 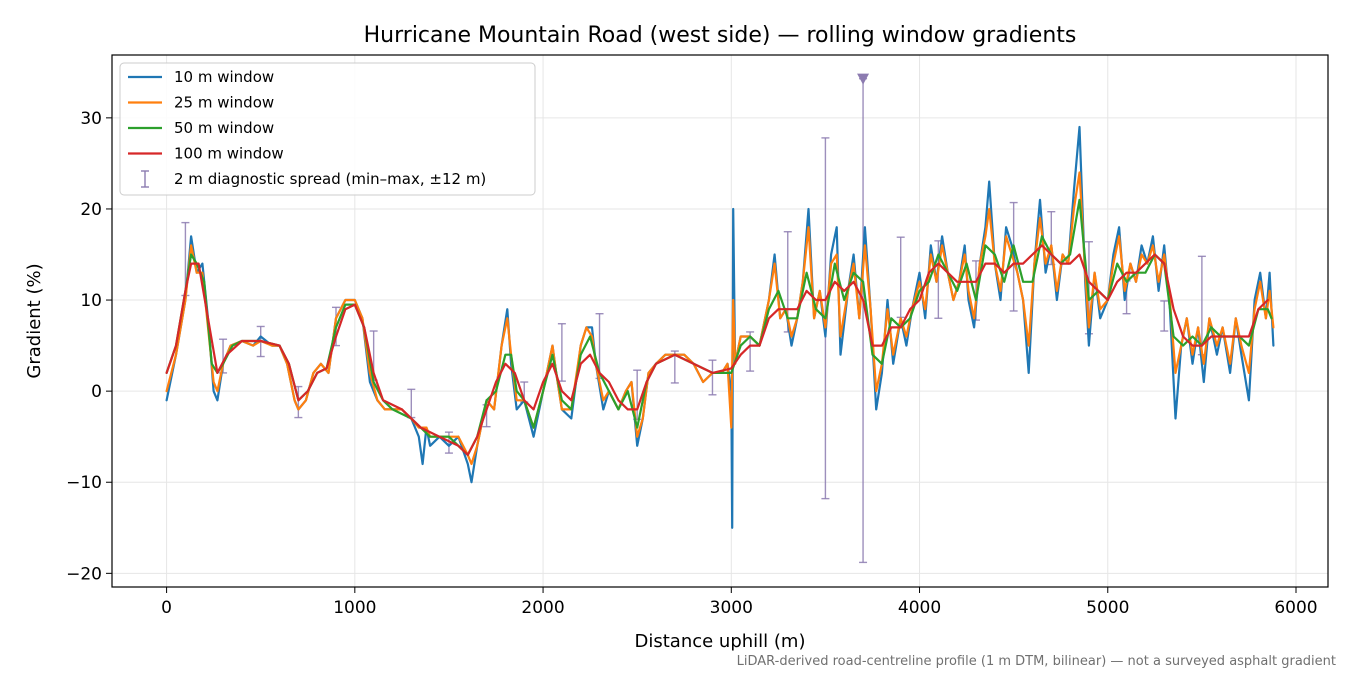 I want to click on legend-label: 10 m window, so click(x=224, y=77).